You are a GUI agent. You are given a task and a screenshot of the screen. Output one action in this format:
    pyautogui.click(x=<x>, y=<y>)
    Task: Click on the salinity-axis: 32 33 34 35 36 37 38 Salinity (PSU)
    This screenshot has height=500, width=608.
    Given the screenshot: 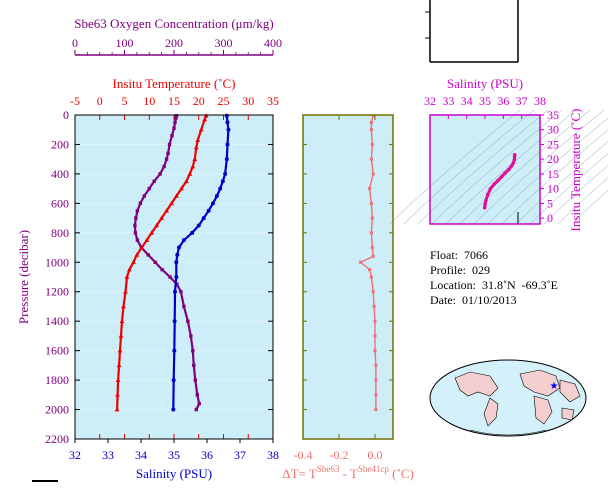 What is the action you would take?
    pyautogui.click(x=174, y=460)
    